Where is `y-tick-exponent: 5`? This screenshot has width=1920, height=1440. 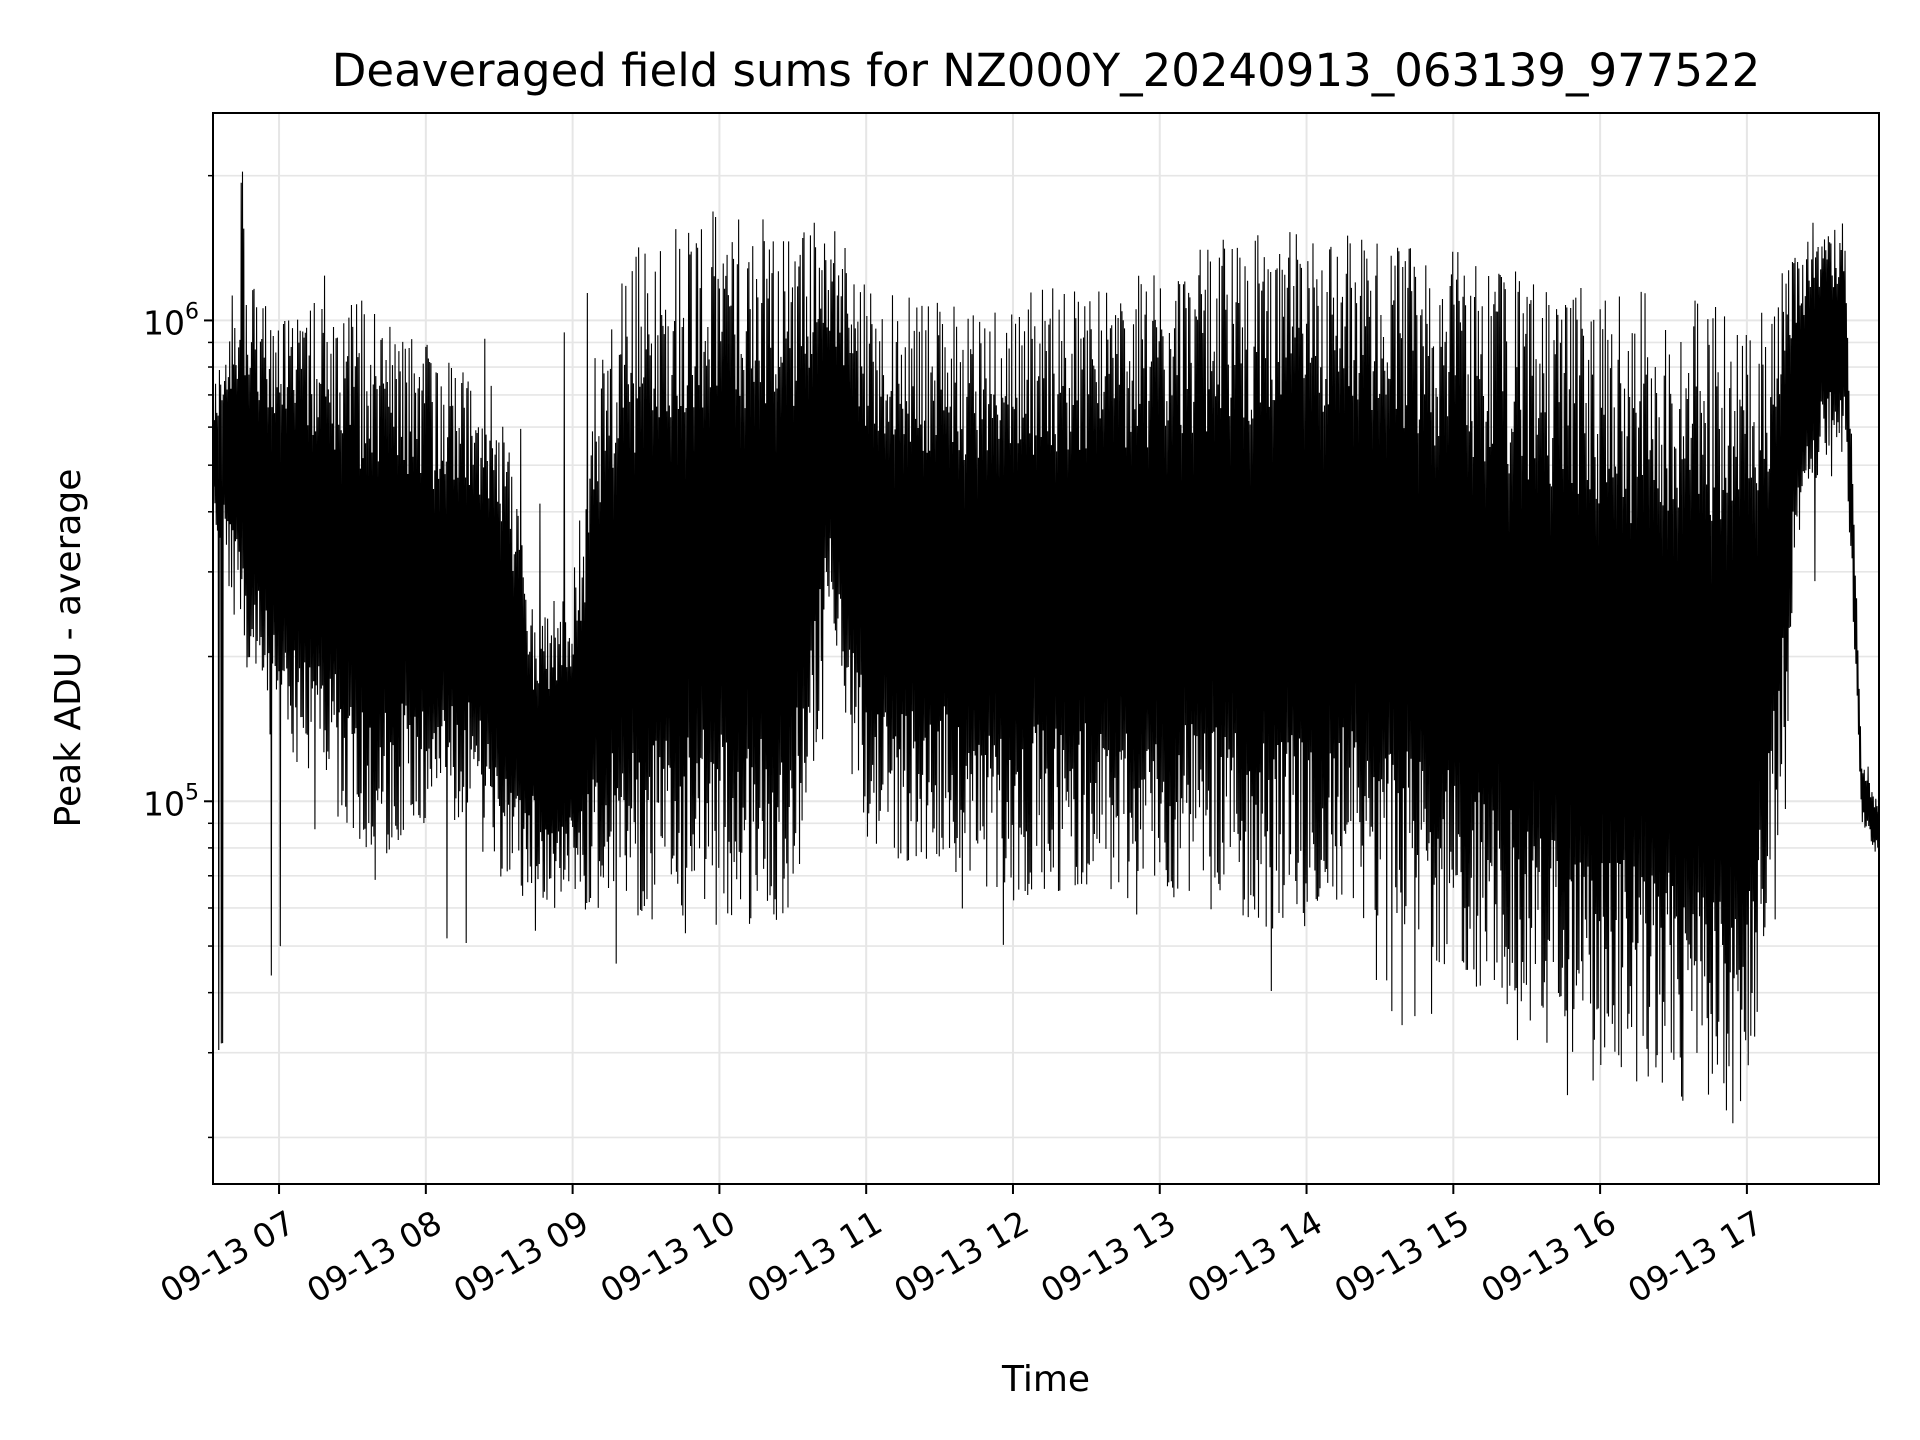
y-tick-exponent: 5 is located at coordinates (192, 792).